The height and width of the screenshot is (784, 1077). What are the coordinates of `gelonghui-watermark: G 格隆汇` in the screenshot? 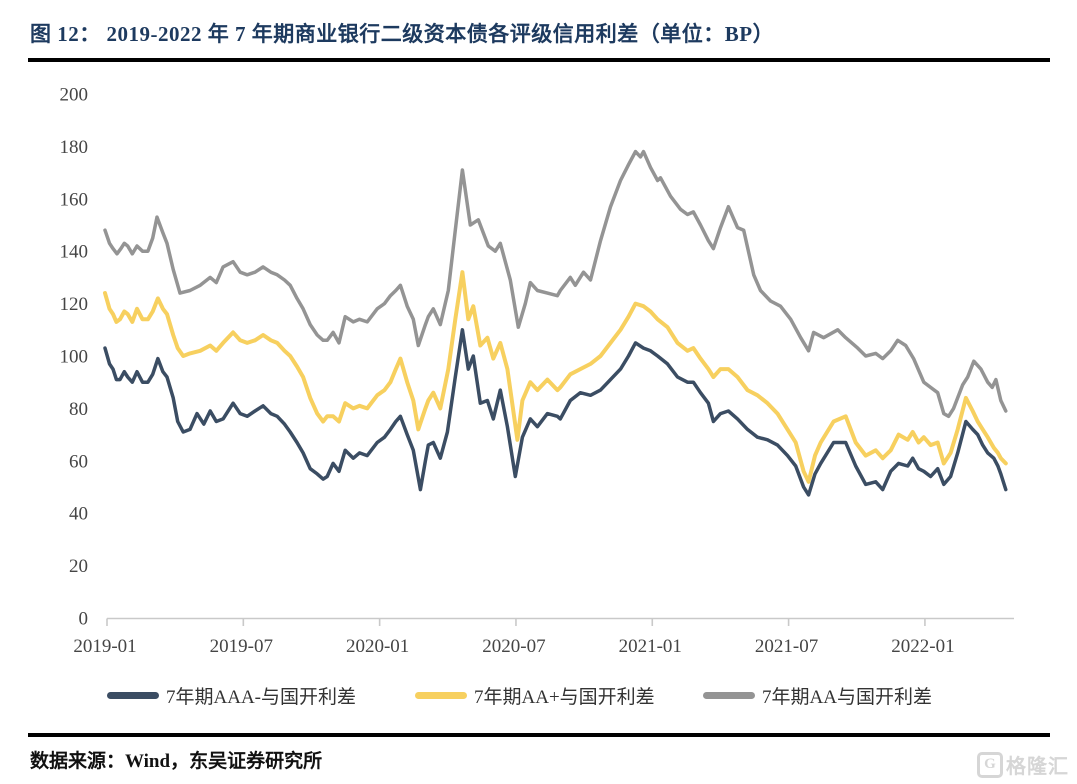 It's located at (1023, 764).